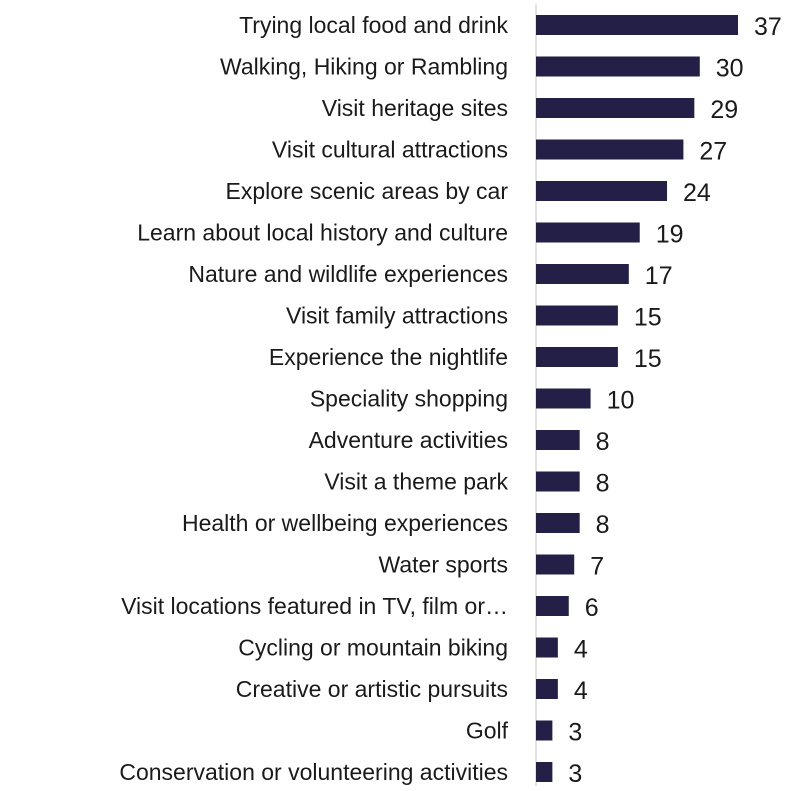  What do you see at coordinates (487, 731) in the screenshot?
I see `category-label: Golf` at bounding box center [487, 731].